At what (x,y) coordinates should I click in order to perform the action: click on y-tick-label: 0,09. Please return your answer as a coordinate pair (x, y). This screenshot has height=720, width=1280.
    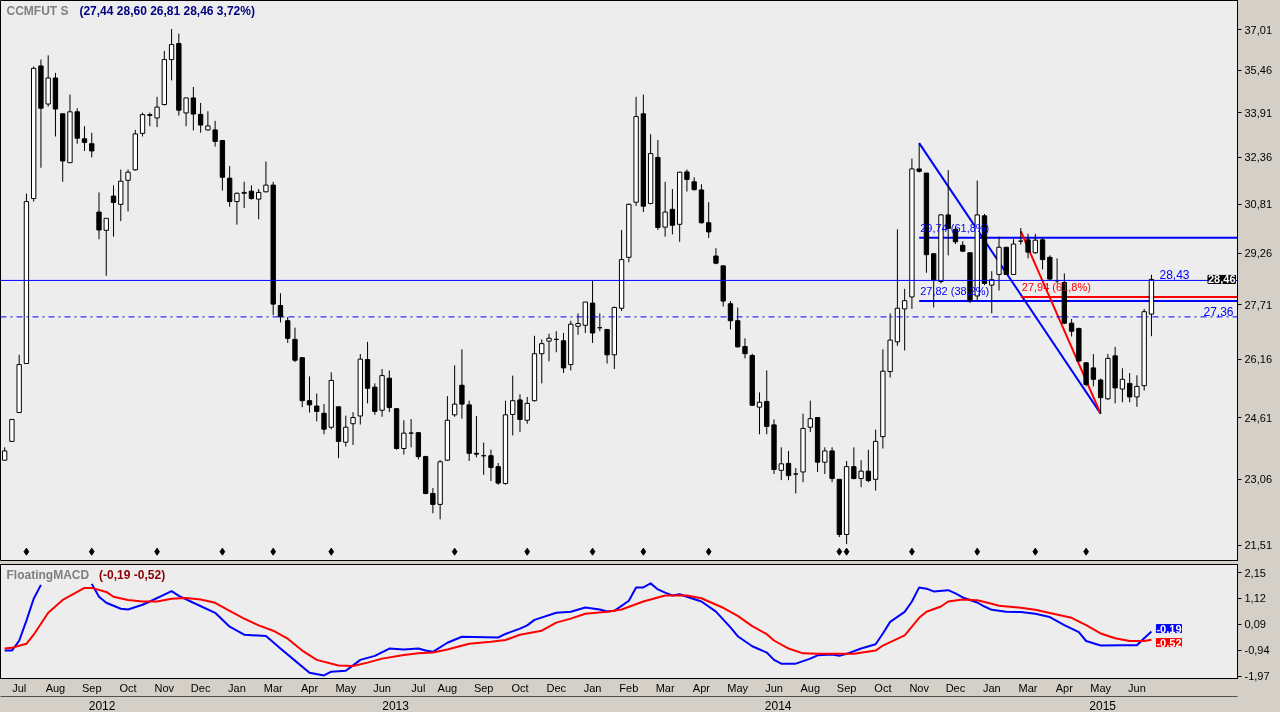
    Looking at the image, I should click on (1255, 624).